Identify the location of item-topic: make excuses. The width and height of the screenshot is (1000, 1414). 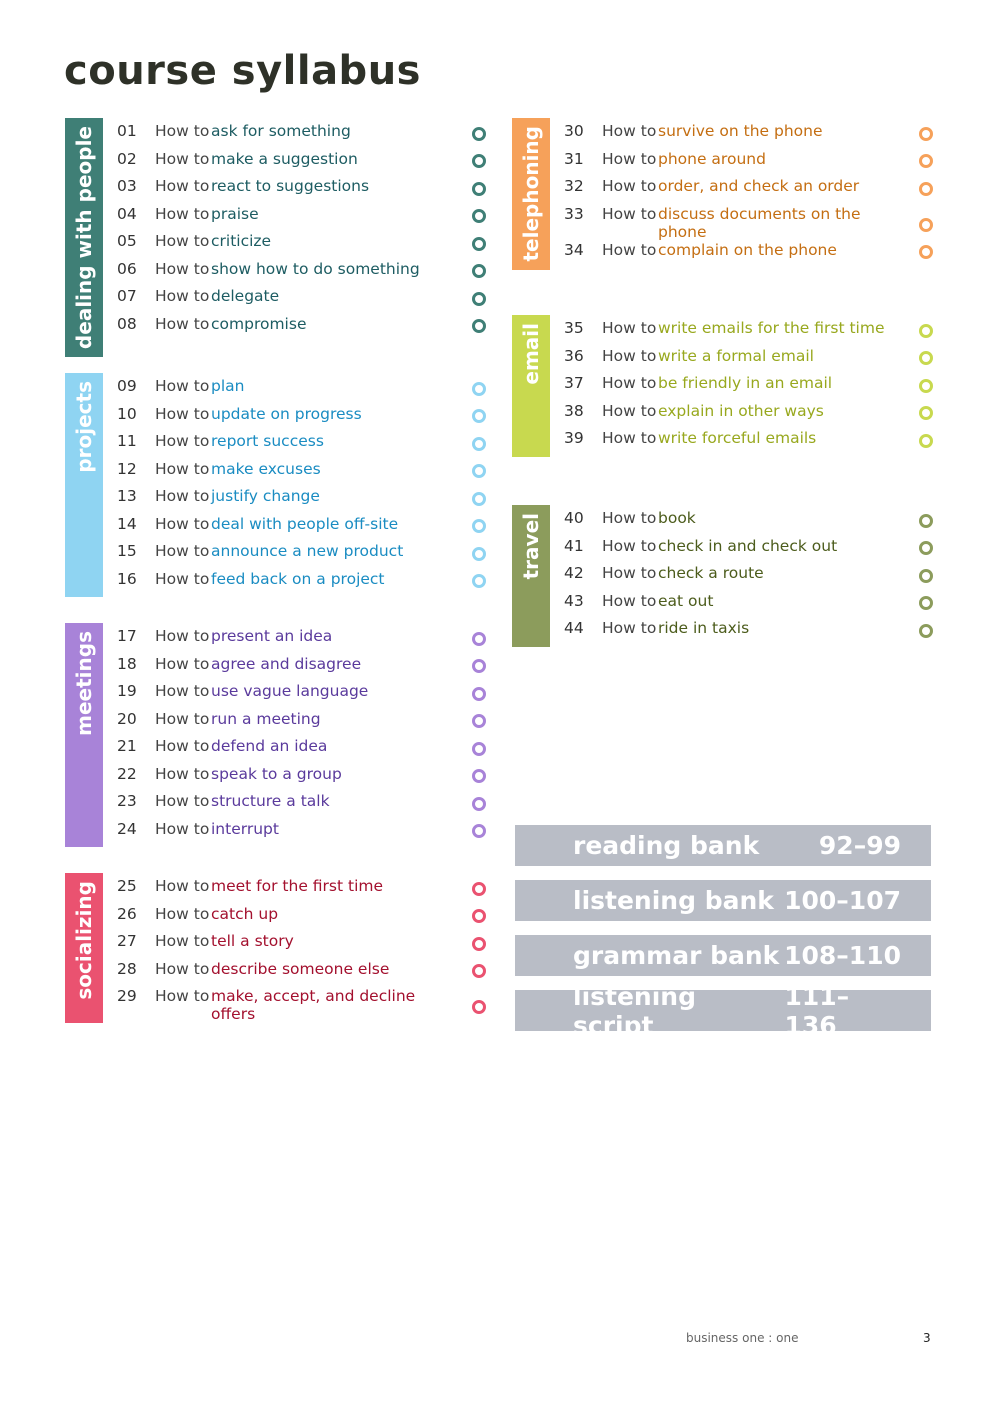
(266, 468).